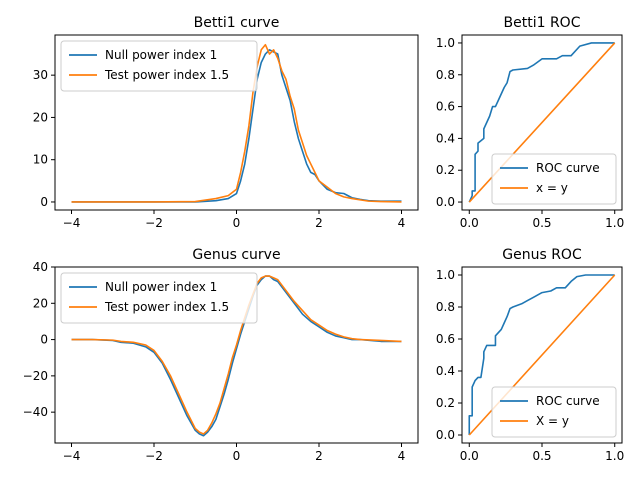  Describe the element at coordinates (35, 412) in the screenshot. I see `genus-curve-y-tick-label: −40` at that location.